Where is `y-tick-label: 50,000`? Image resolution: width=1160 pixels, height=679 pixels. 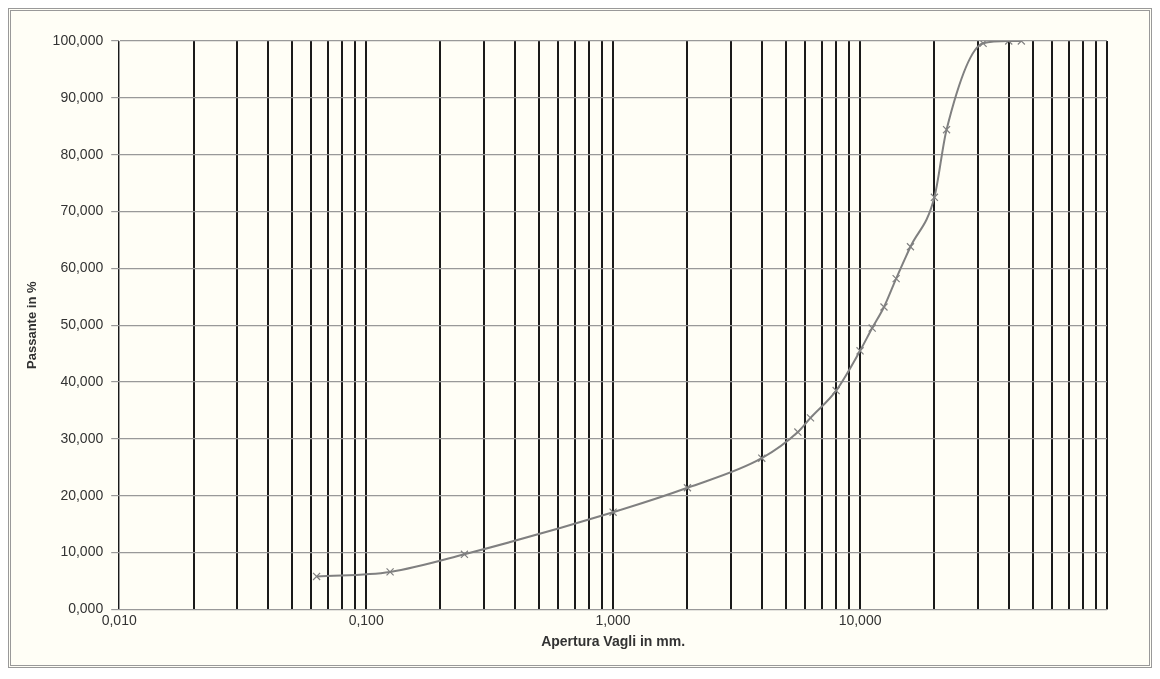
y-tick-label: 50,000 is located at coordinates (82, 324).